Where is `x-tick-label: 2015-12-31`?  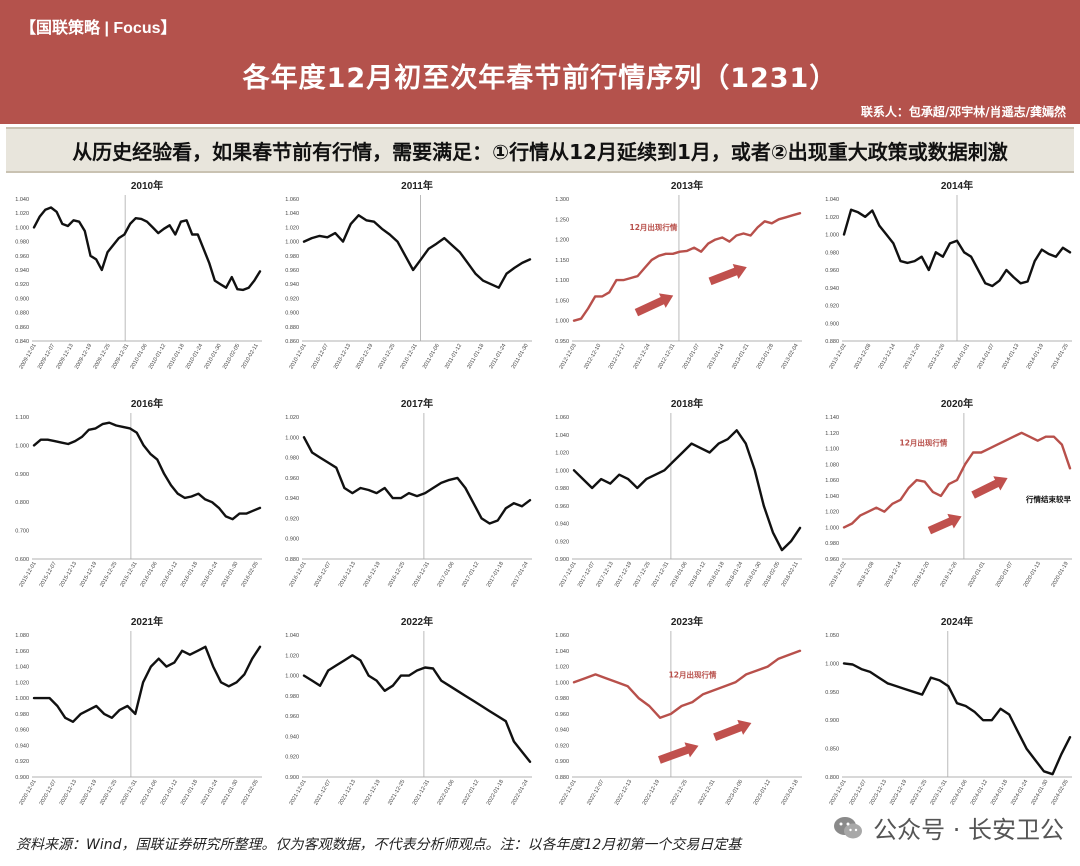 x-tick-label: 2015-12-31 is located at coordinates (128, 574).